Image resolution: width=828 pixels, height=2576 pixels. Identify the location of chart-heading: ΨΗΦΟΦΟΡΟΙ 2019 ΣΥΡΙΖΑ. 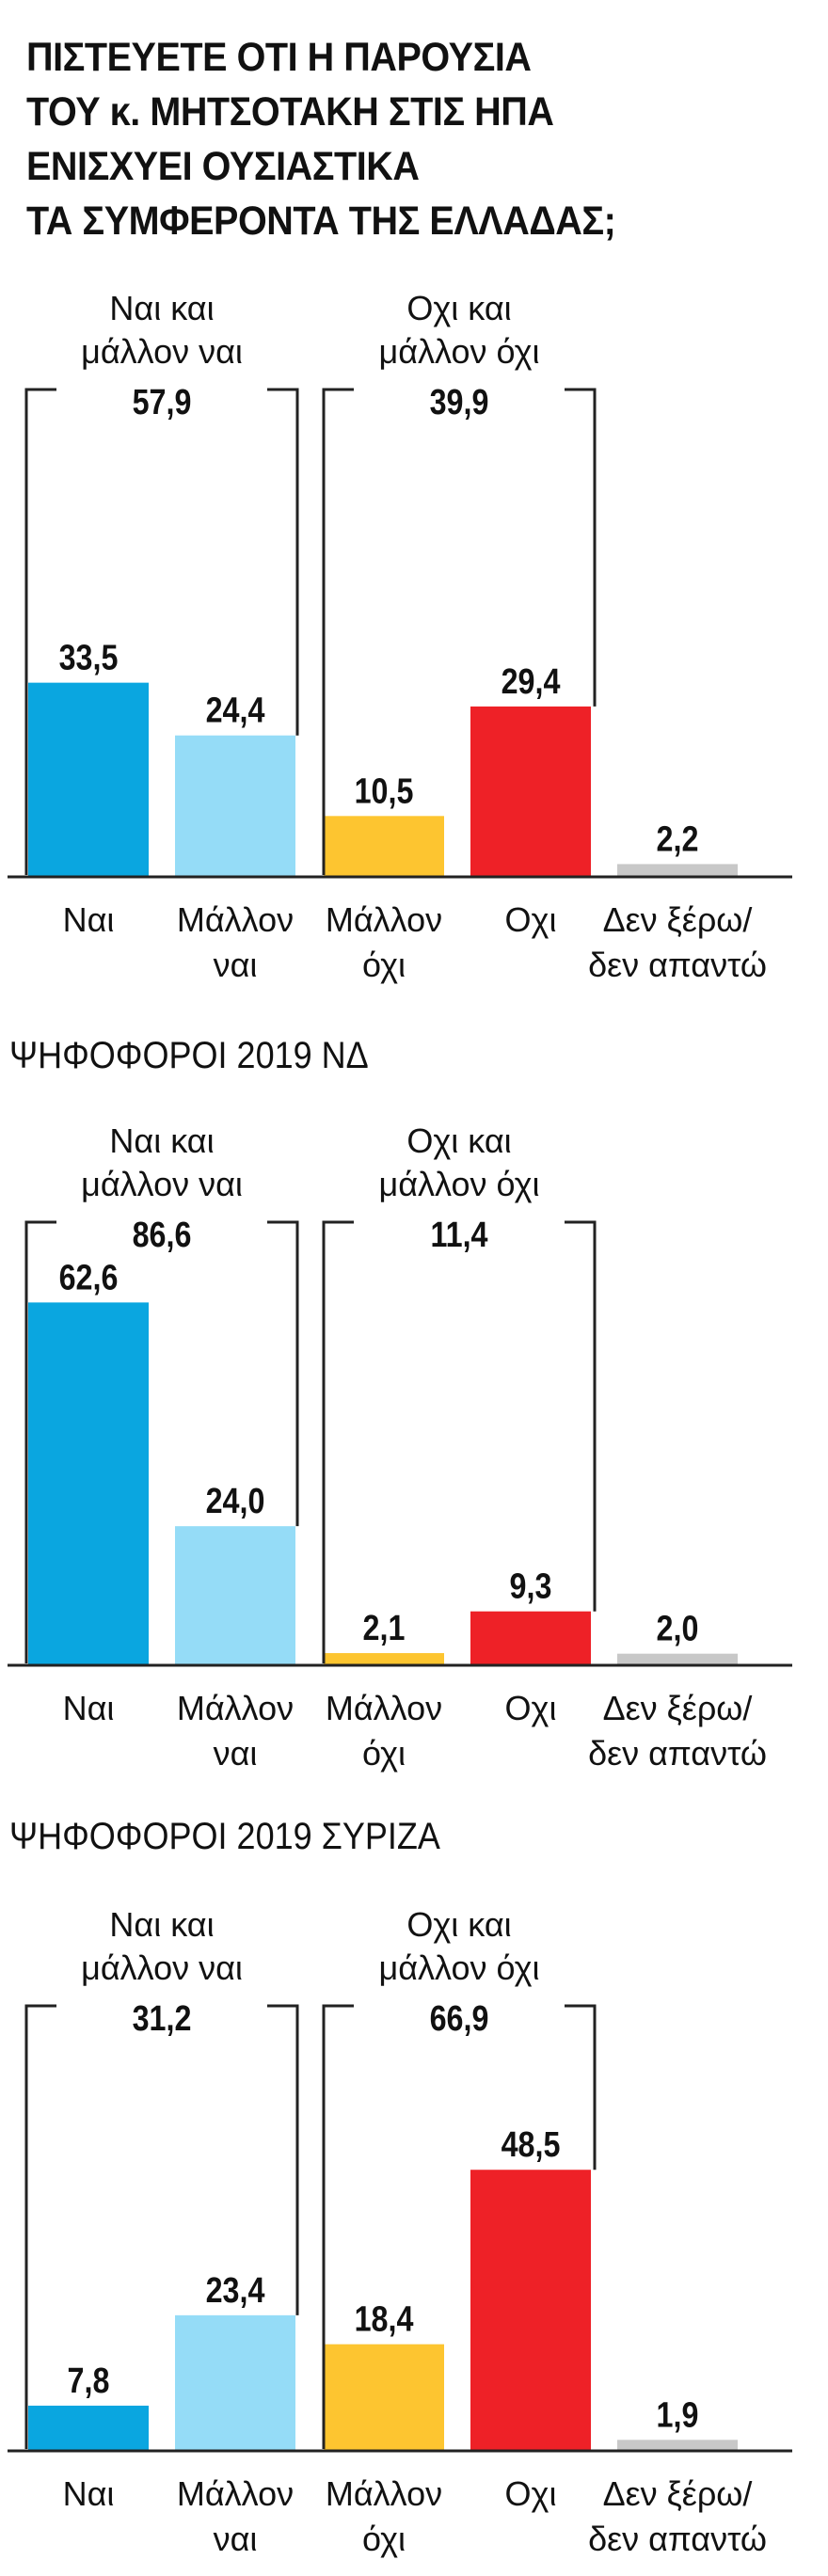
(225, 1837).